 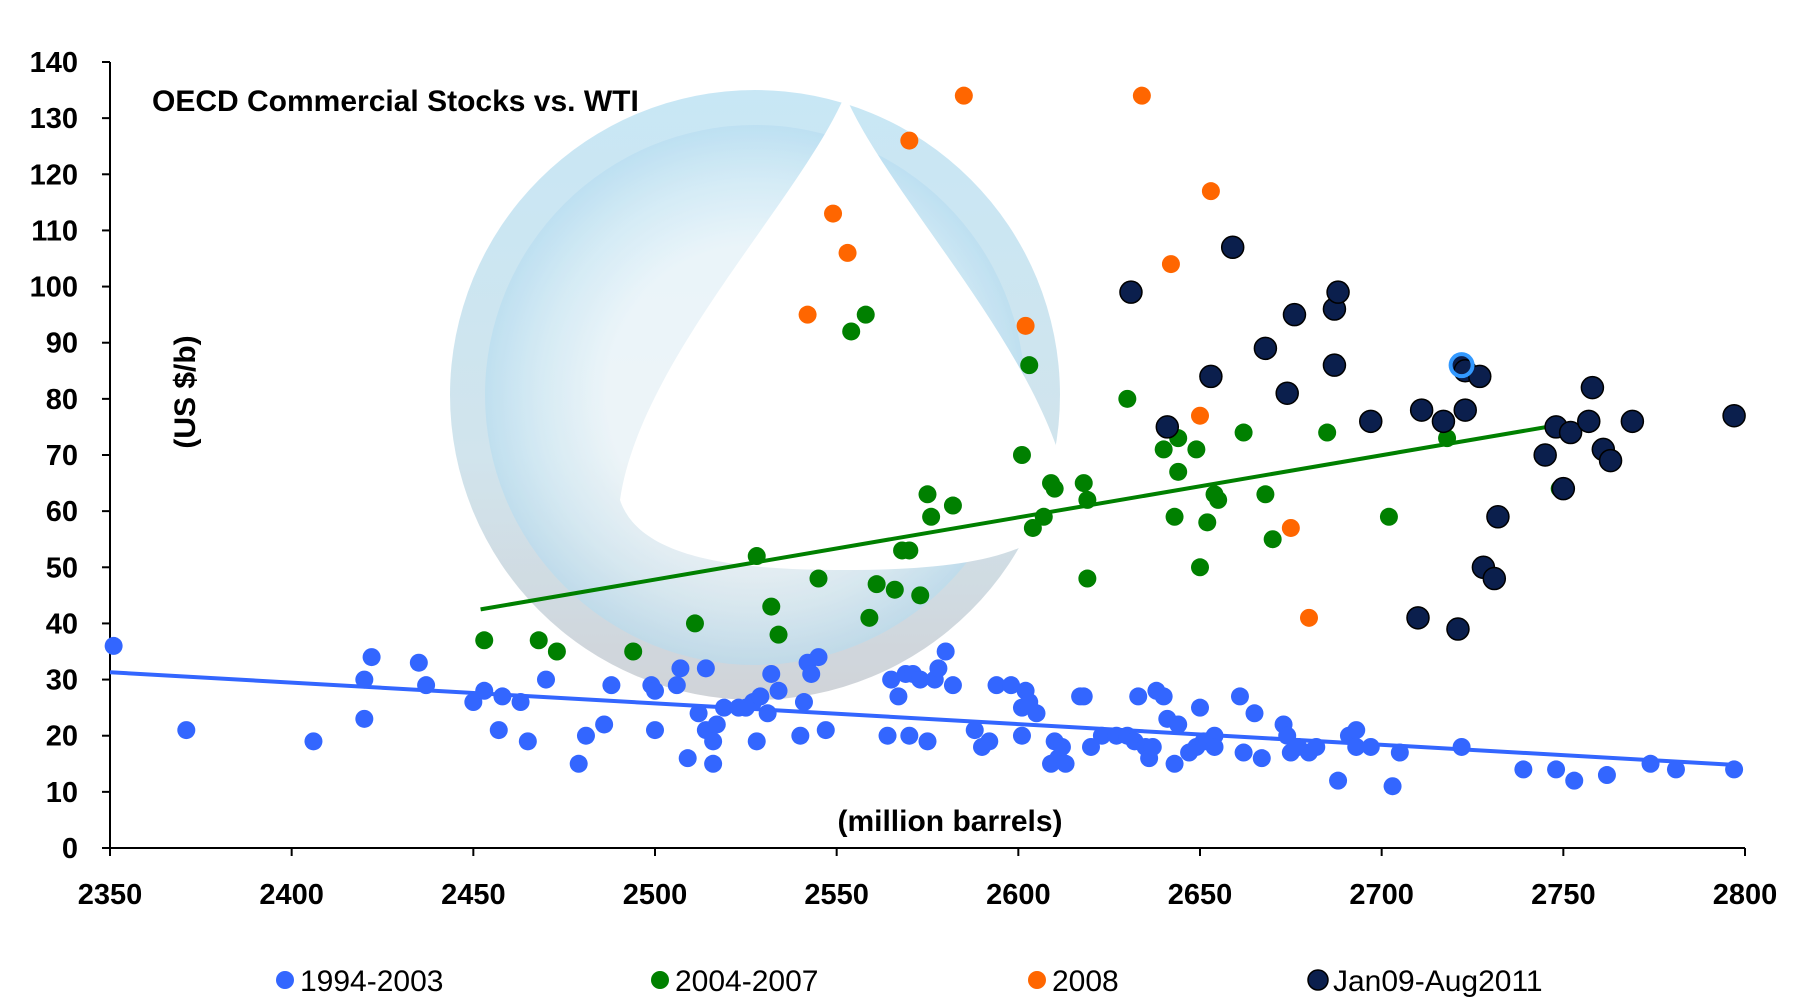 What do you see at coordinates (473, 895) in the screenshot?
I see `x-tick-label: 2450` at bounding box center [473, 895].